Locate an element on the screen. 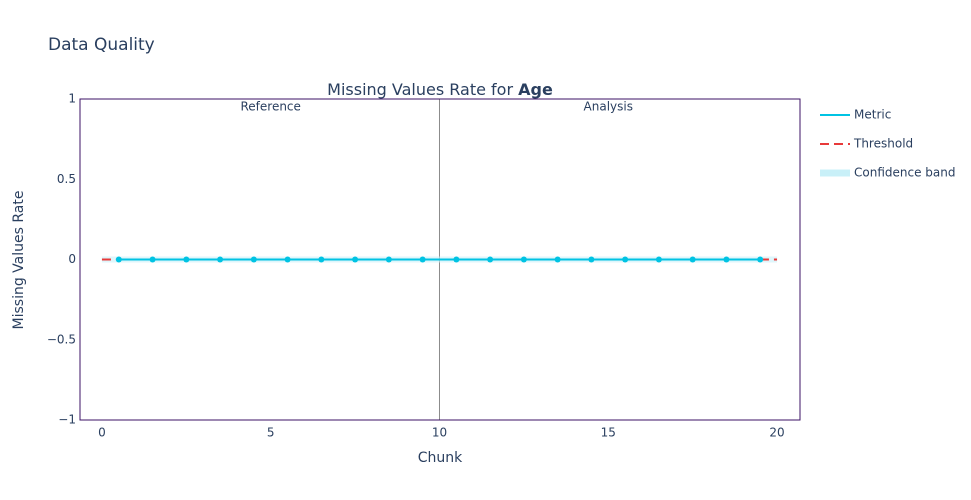 The image size is (971, 500). y-tick-label: −0.5 is located at coordinates (61, 339).